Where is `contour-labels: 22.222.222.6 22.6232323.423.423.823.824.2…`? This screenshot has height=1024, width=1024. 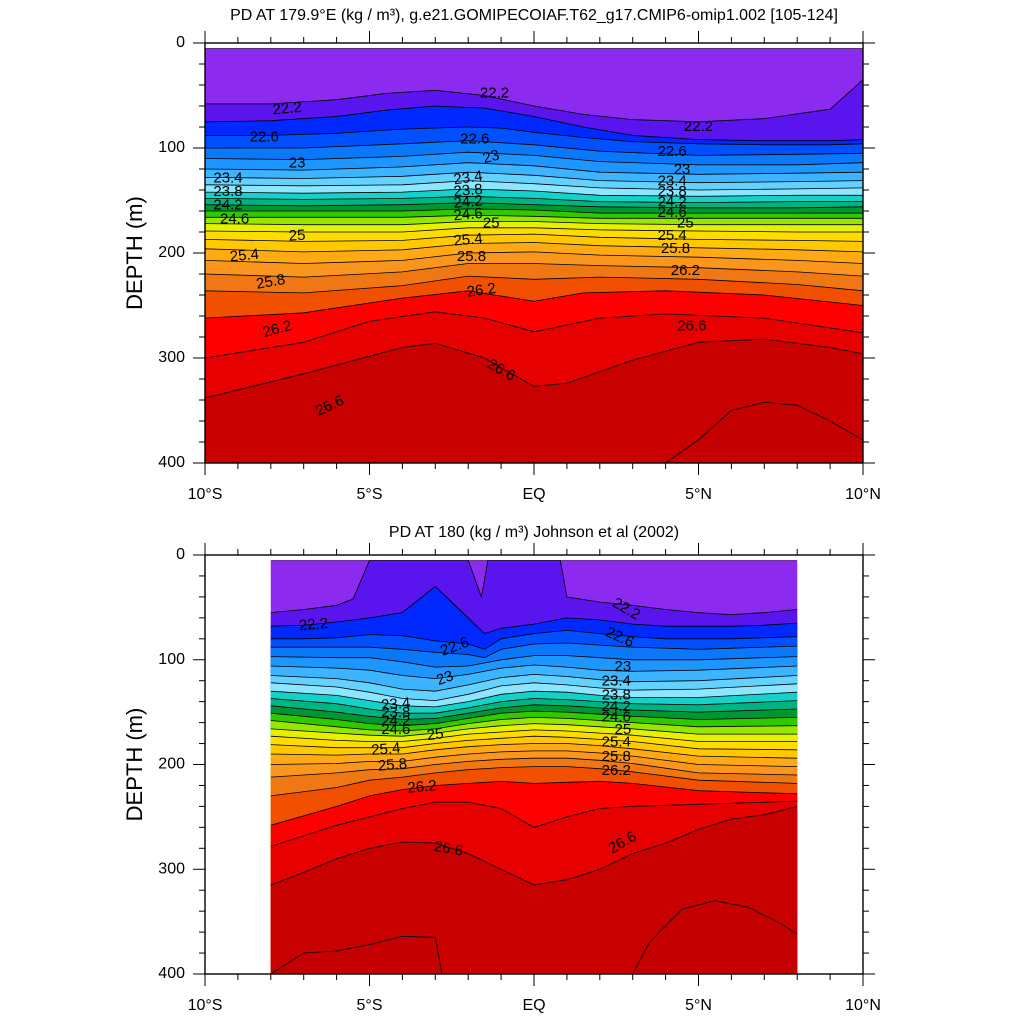
contour-labels: 22.222.222.6 22.6232323.423.423.823.824.2… is located at coordinates (470, 726).